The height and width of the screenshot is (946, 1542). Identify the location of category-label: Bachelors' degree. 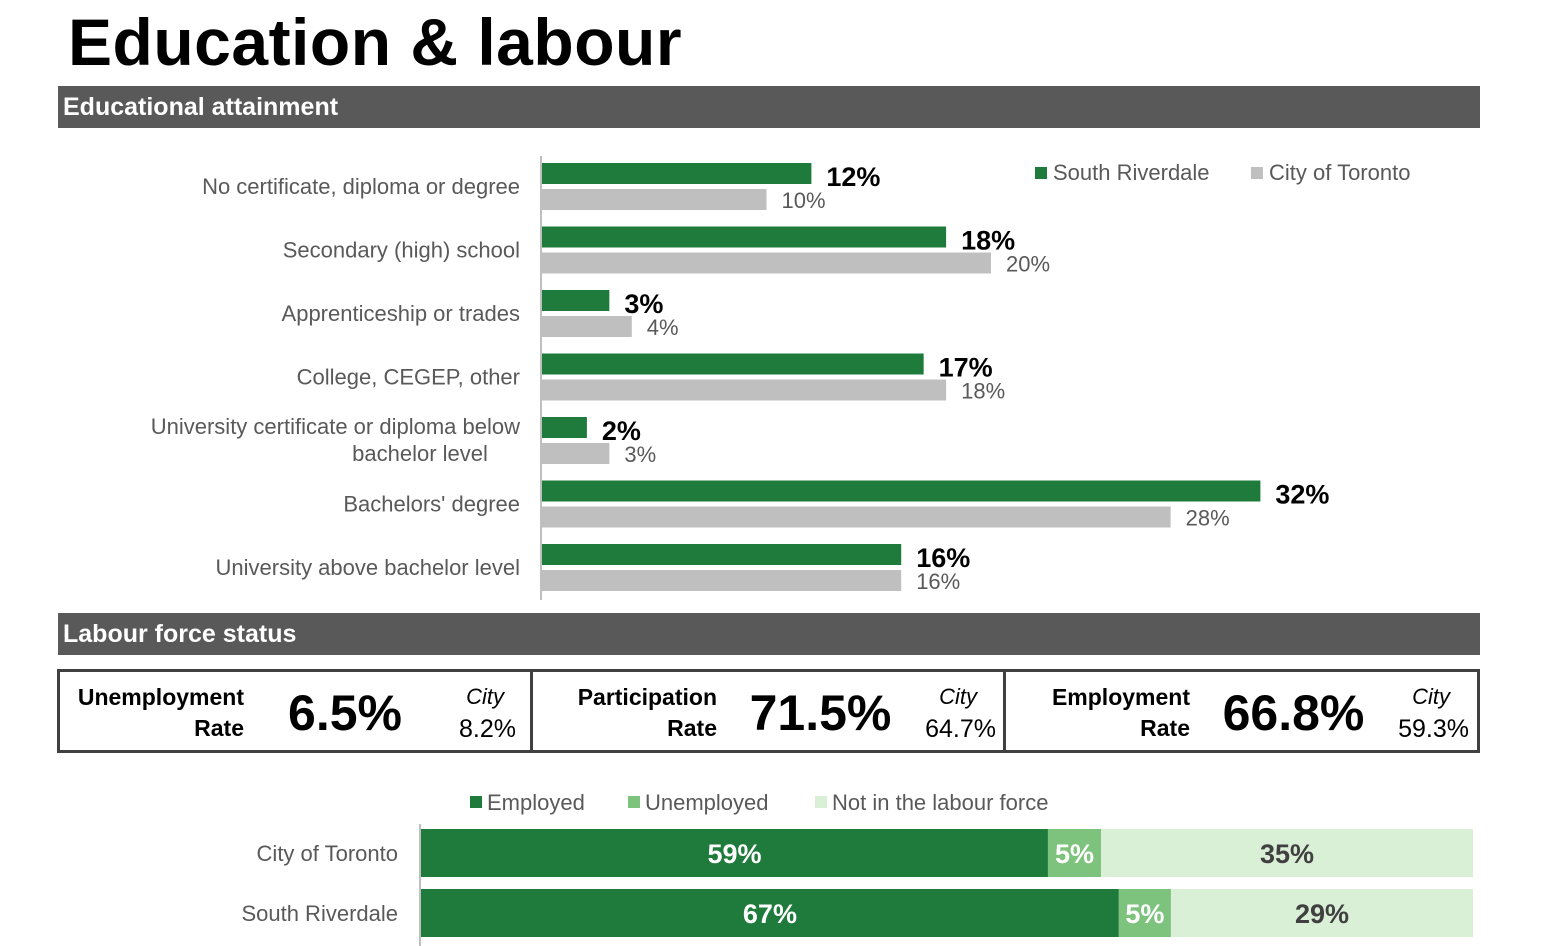
(431, 504).